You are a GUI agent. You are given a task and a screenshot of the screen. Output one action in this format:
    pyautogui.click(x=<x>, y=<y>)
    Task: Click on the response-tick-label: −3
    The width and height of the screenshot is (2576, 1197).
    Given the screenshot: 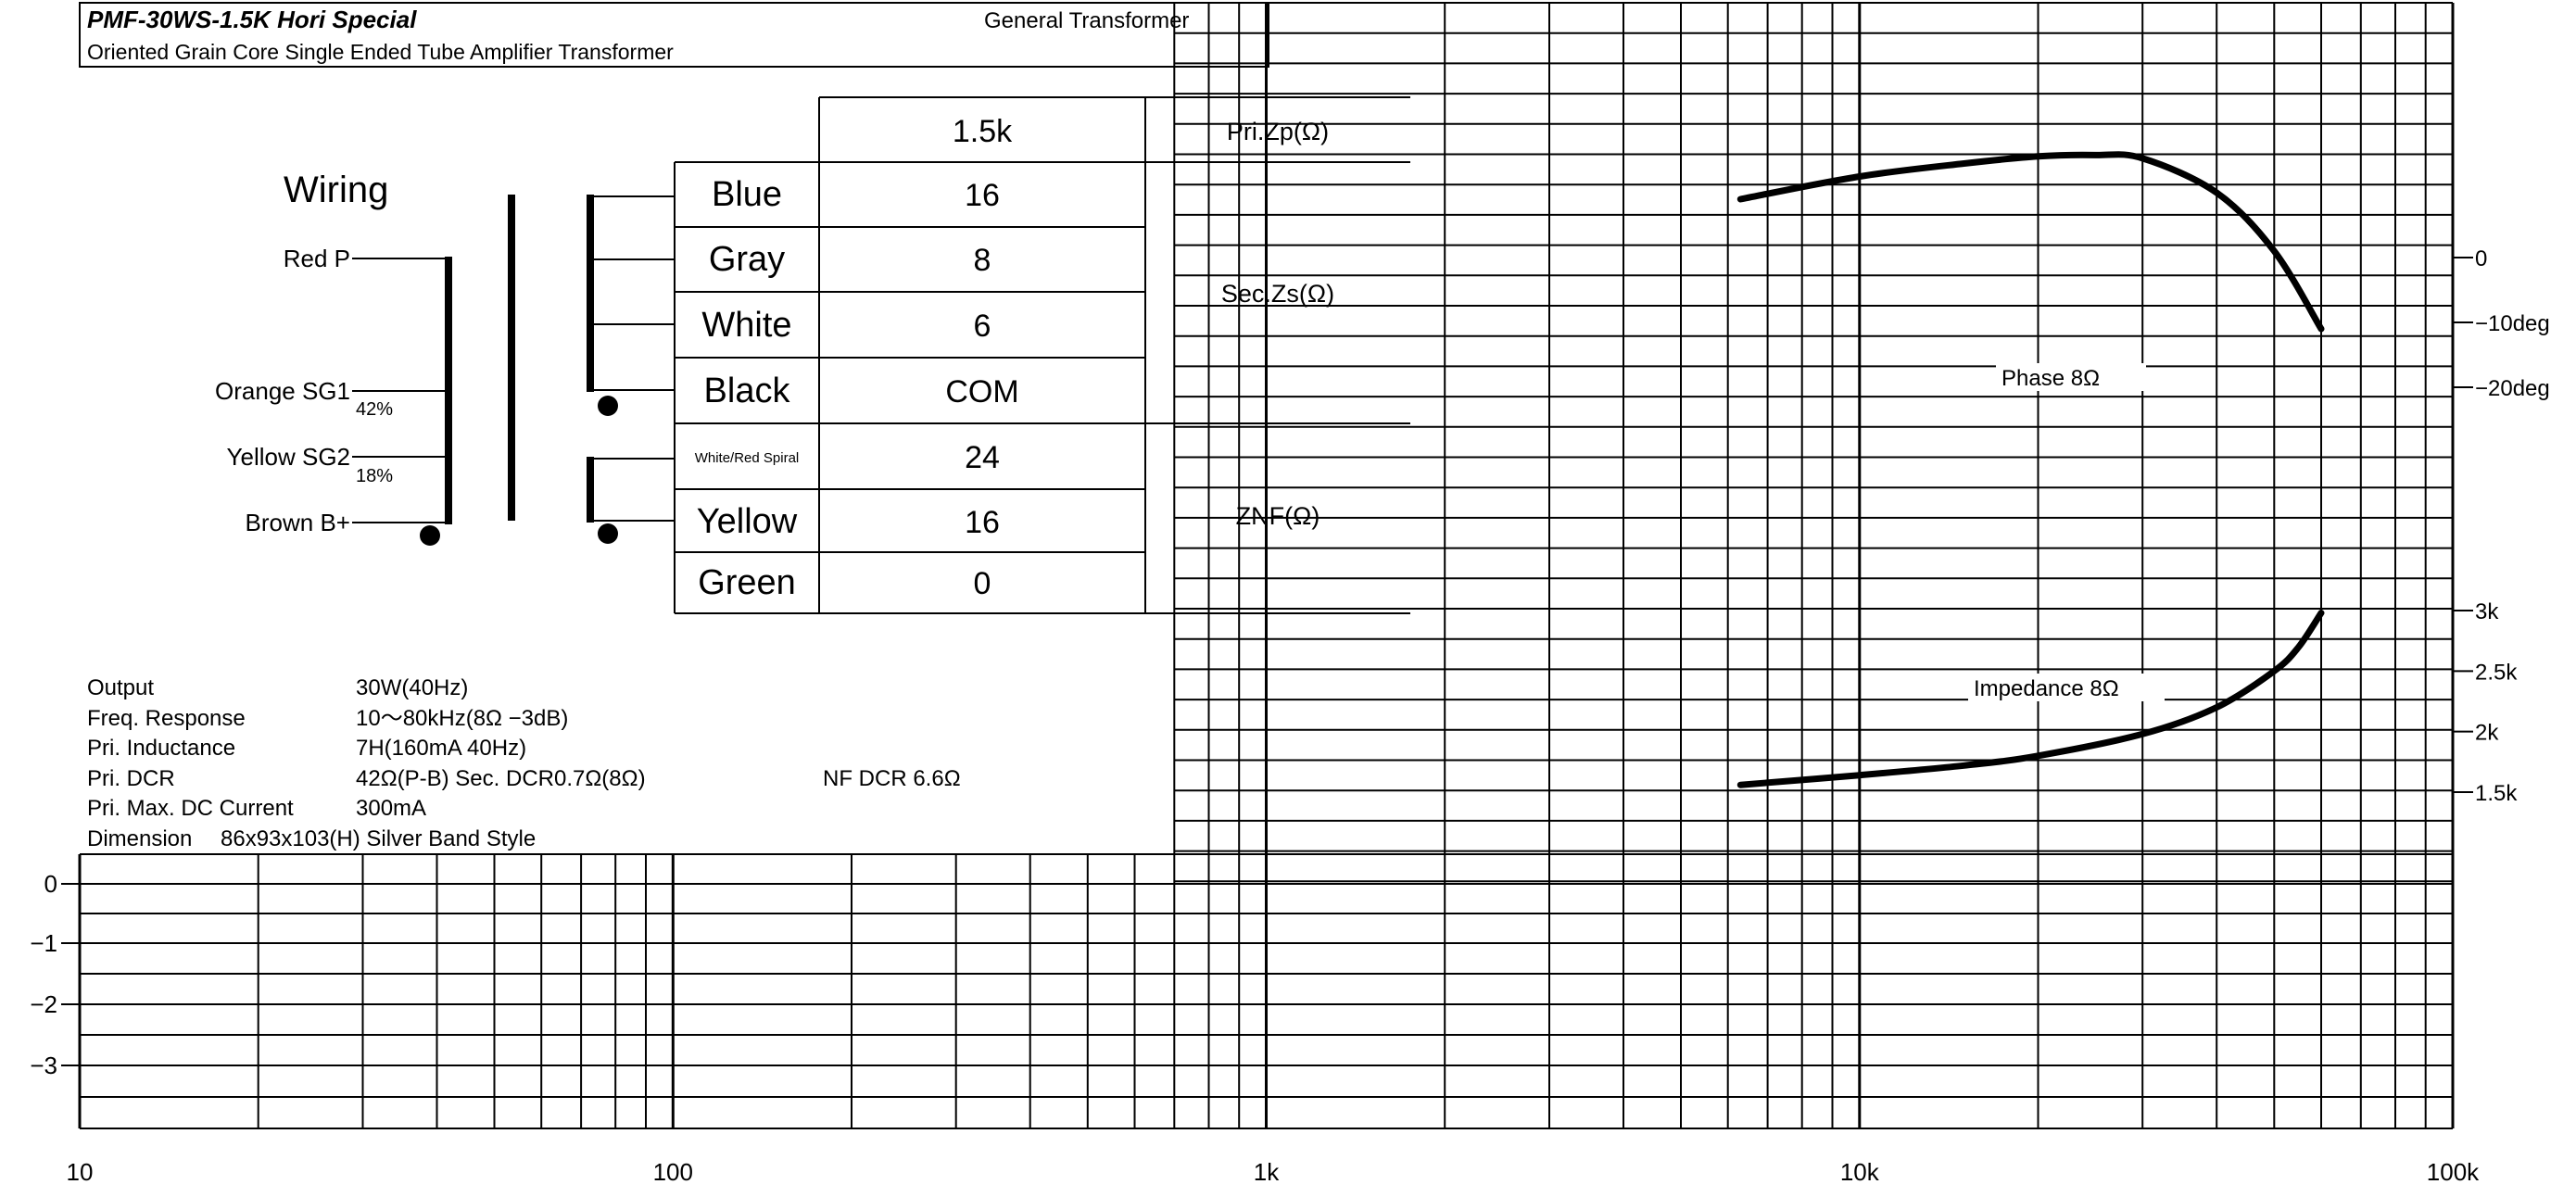 What is the action you would take?
    pyautogui.click(x=43, y=1065)
    